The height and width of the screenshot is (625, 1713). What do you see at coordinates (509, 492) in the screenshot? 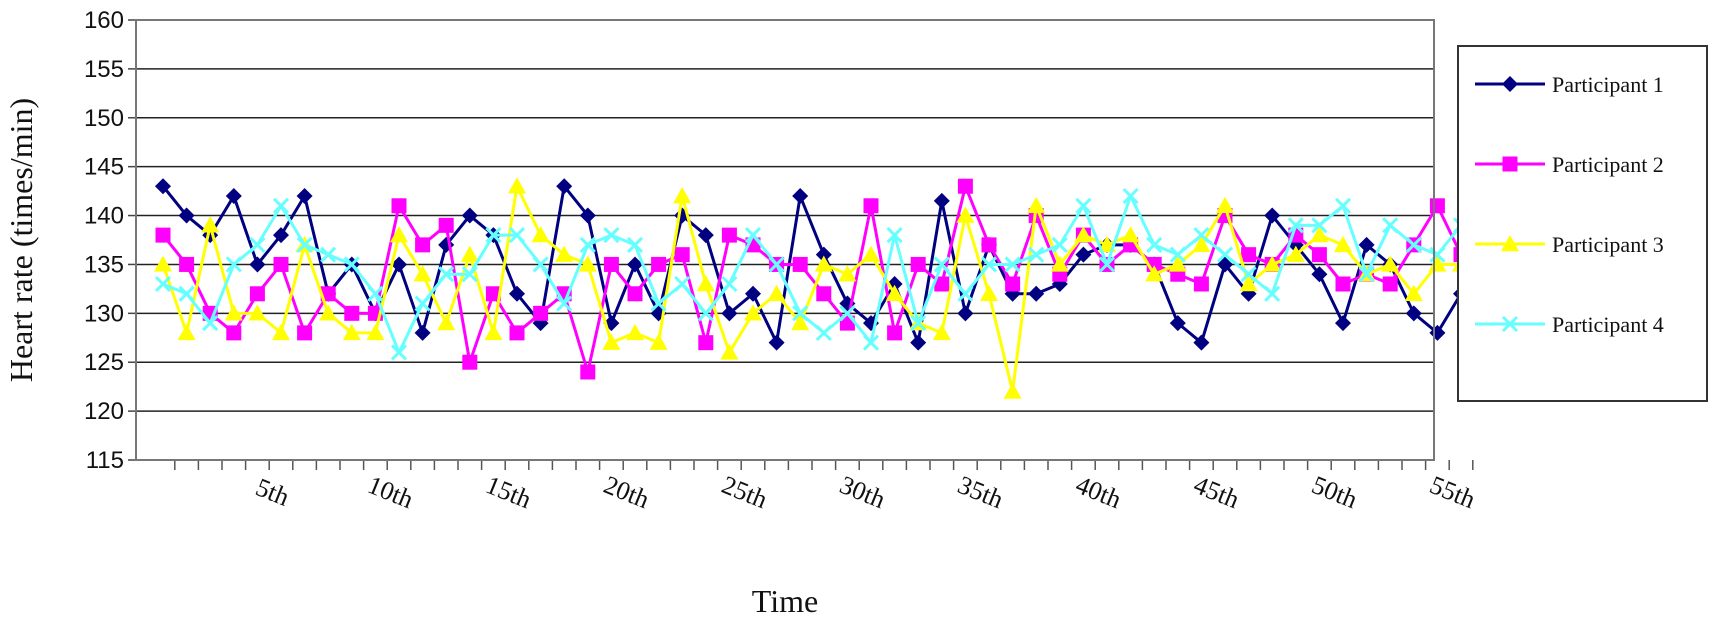
I see `x-tick-label: 15th` at bounding box center [509, 492].